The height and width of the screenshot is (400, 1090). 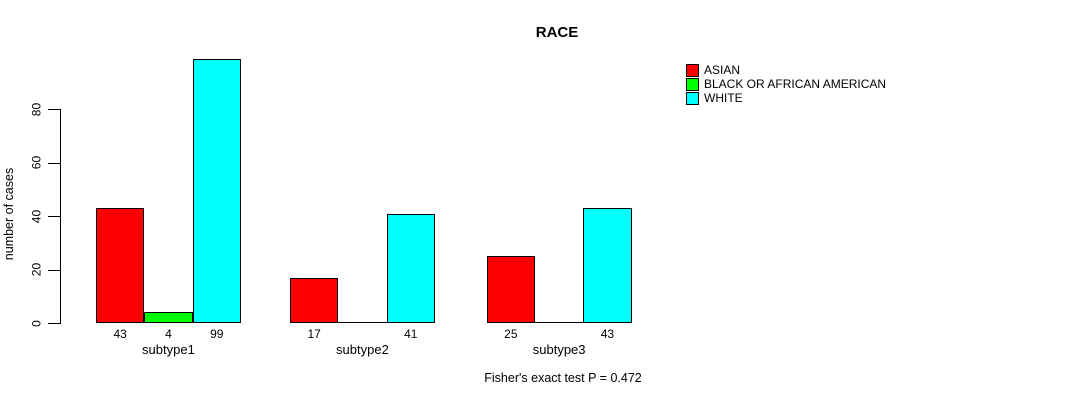 What do you see at coordinates (168, 334) in the screenshot?
I see `bar-value-label: 4` at bounding box center [168, 334].